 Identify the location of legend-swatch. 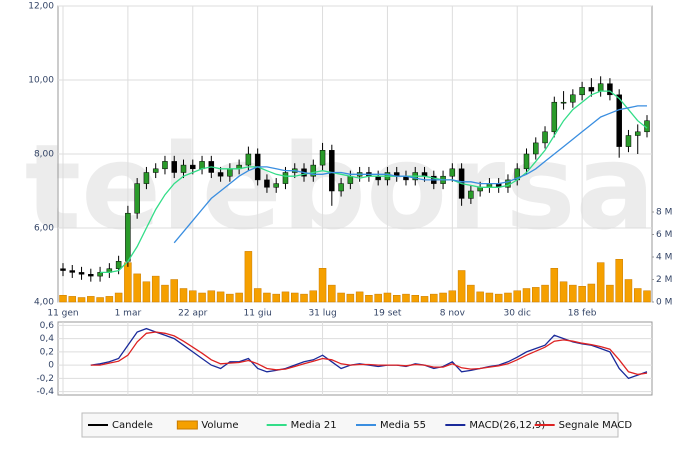
(187, 425).